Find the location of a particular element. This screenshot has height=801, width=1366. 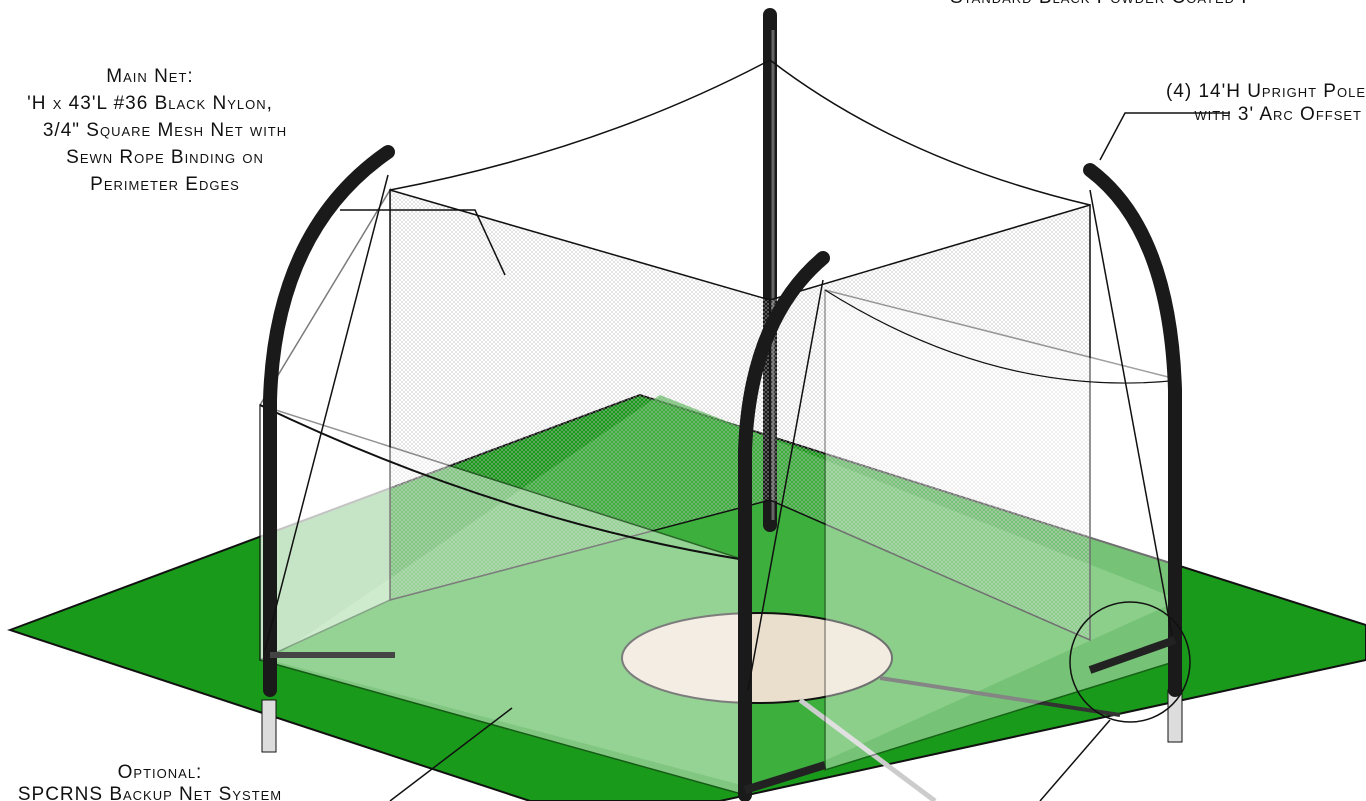

label-line: (4) 14'H Upright Pole is located at coordinates (1266, 91).